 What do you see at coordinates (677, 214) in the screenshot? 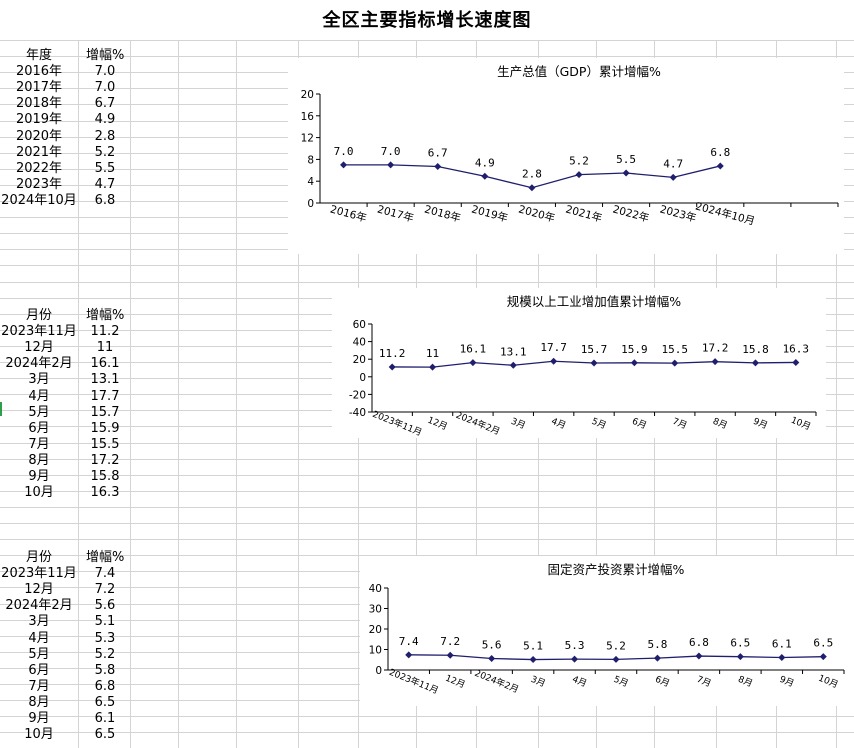
I see `x-tick-label: 2023年` at bounding box center [677, 214].